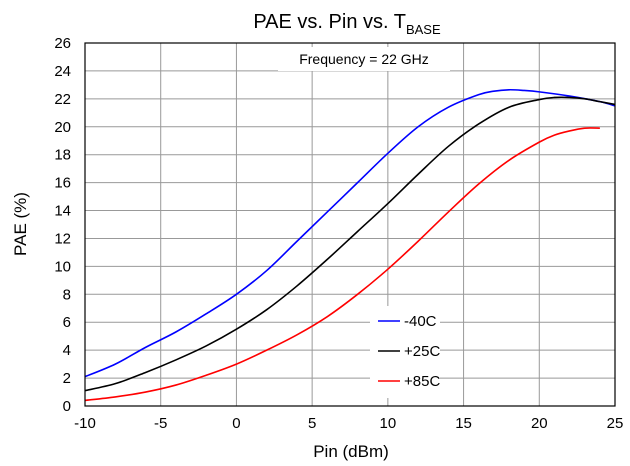 Image resolution: width=630 pixels, height=466 pixels. What do you see at coordinates (423, 29) in the screenshot?
I see `chart-title-subscript: BASE` at bounding box center [423, 29].